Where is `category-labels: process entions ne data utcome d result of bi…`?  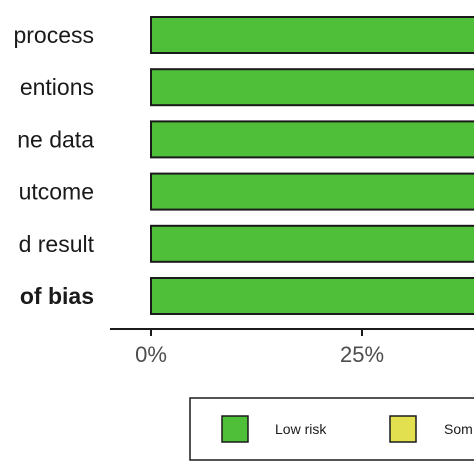
category-labels: process entions ne data utcome d result of bi… is located at coordinates (53, 165).